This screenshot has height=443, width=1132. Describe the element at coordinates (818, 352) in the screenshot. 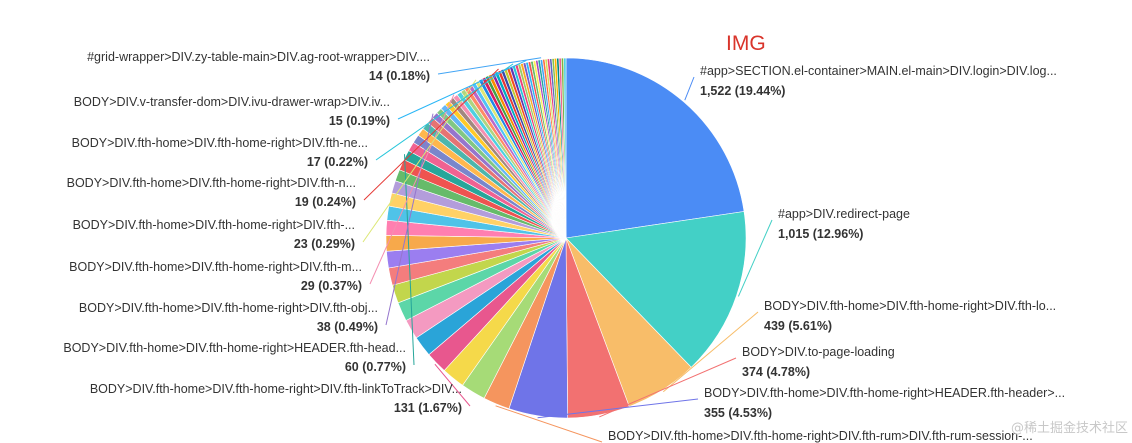

I see `slice-label-name: BODY>DIV.to-page-loading` at that location.